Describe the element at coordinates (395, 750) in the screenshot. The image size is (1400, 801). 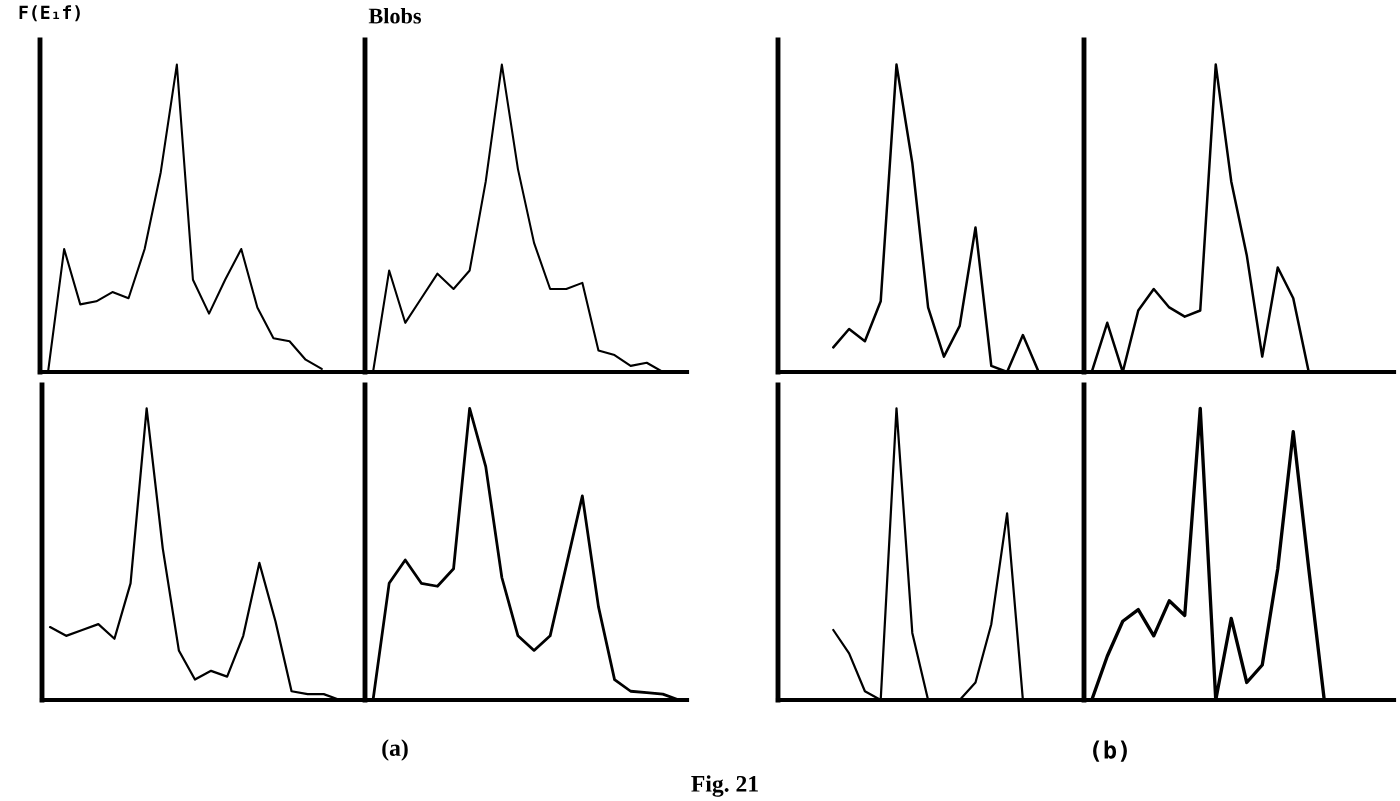
I see `text: (a)` at that location.